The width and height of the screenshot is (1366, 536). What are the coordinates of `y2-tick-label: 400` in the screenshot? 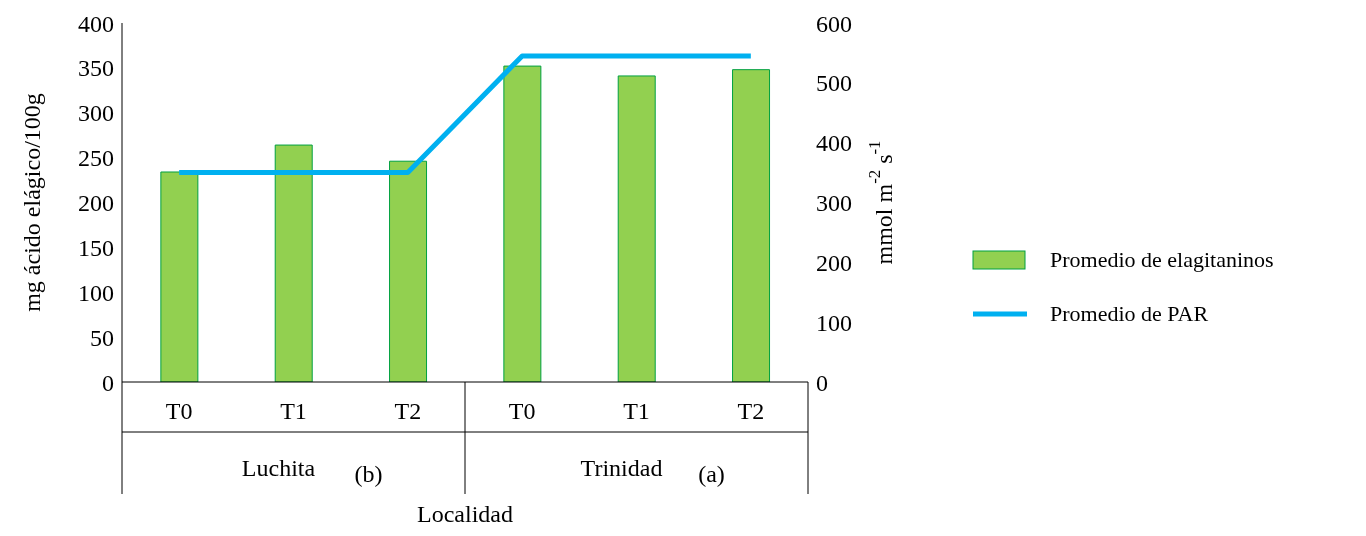 It's located at (834, 143).